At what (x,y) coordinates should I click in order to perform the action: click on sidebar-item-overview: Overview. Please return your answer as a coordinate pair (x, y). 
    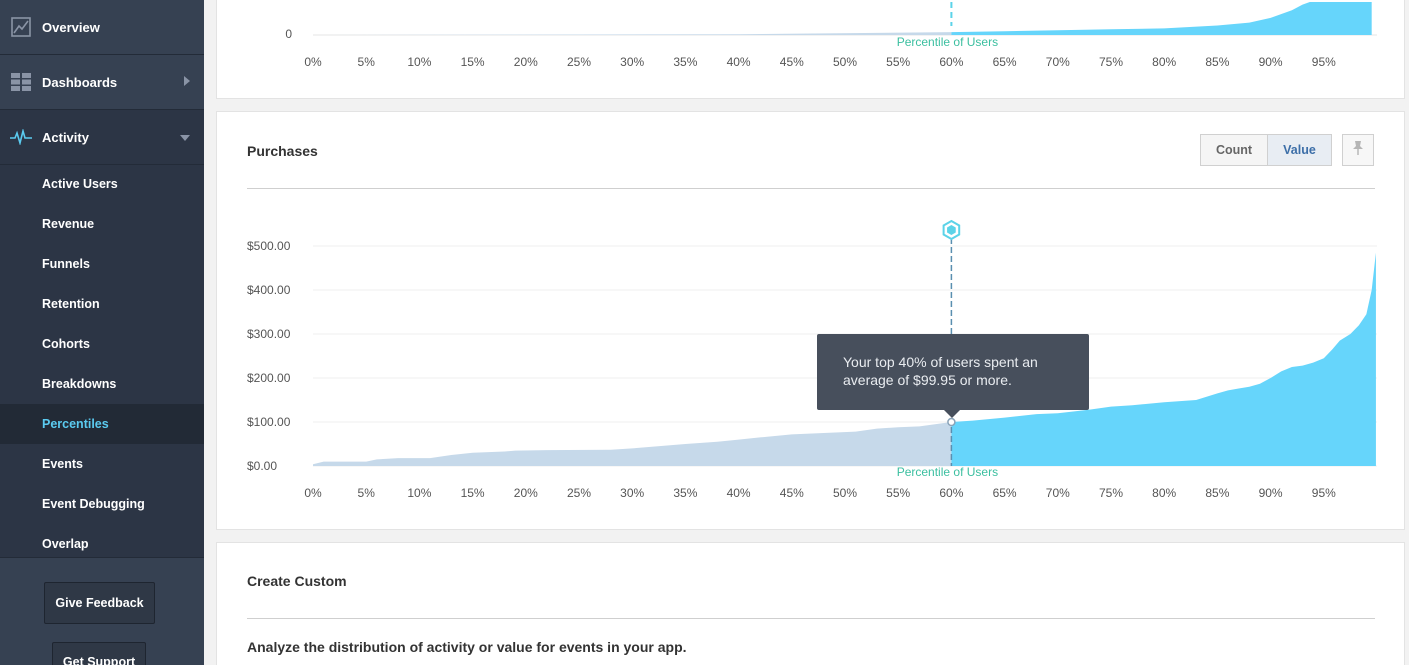
    Looking at the image, I should click on (102, 27).